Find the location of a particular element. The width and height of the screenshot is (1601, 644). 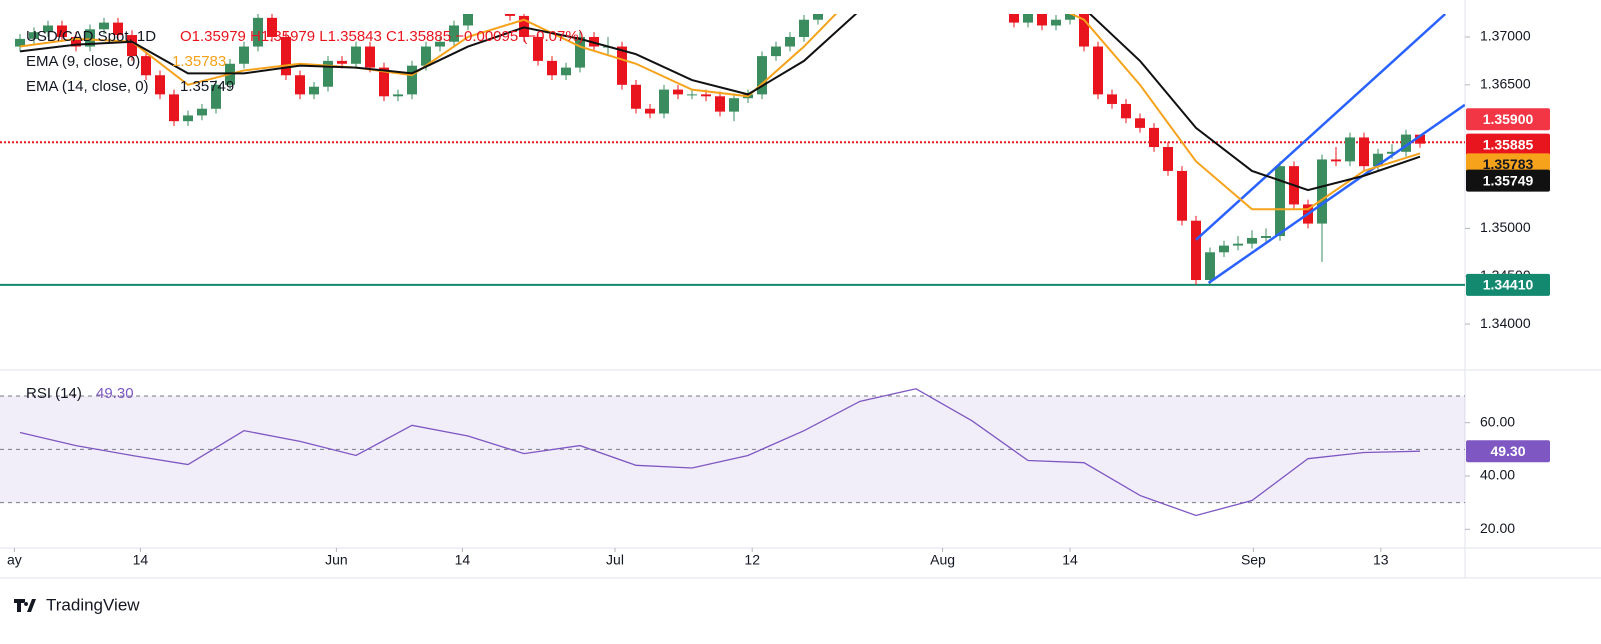

last-price-tag-text: 1.35885 is located at coordinates (1508, 144).